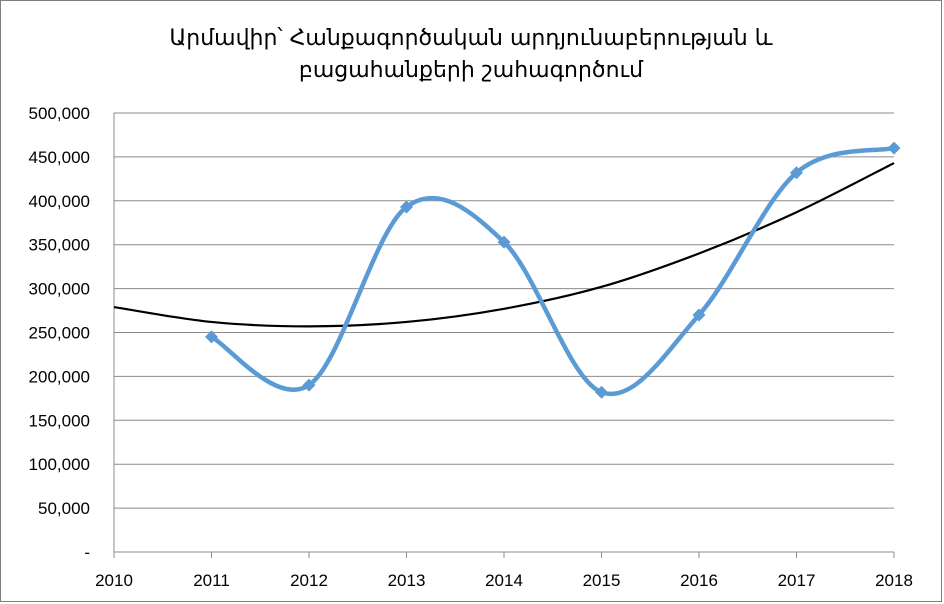 The image size is (944, 604). What do you see at coordinates (59, 157) in the screenshot?
I see `y-tick-label: 450,000` at bounding box center [59, 157].